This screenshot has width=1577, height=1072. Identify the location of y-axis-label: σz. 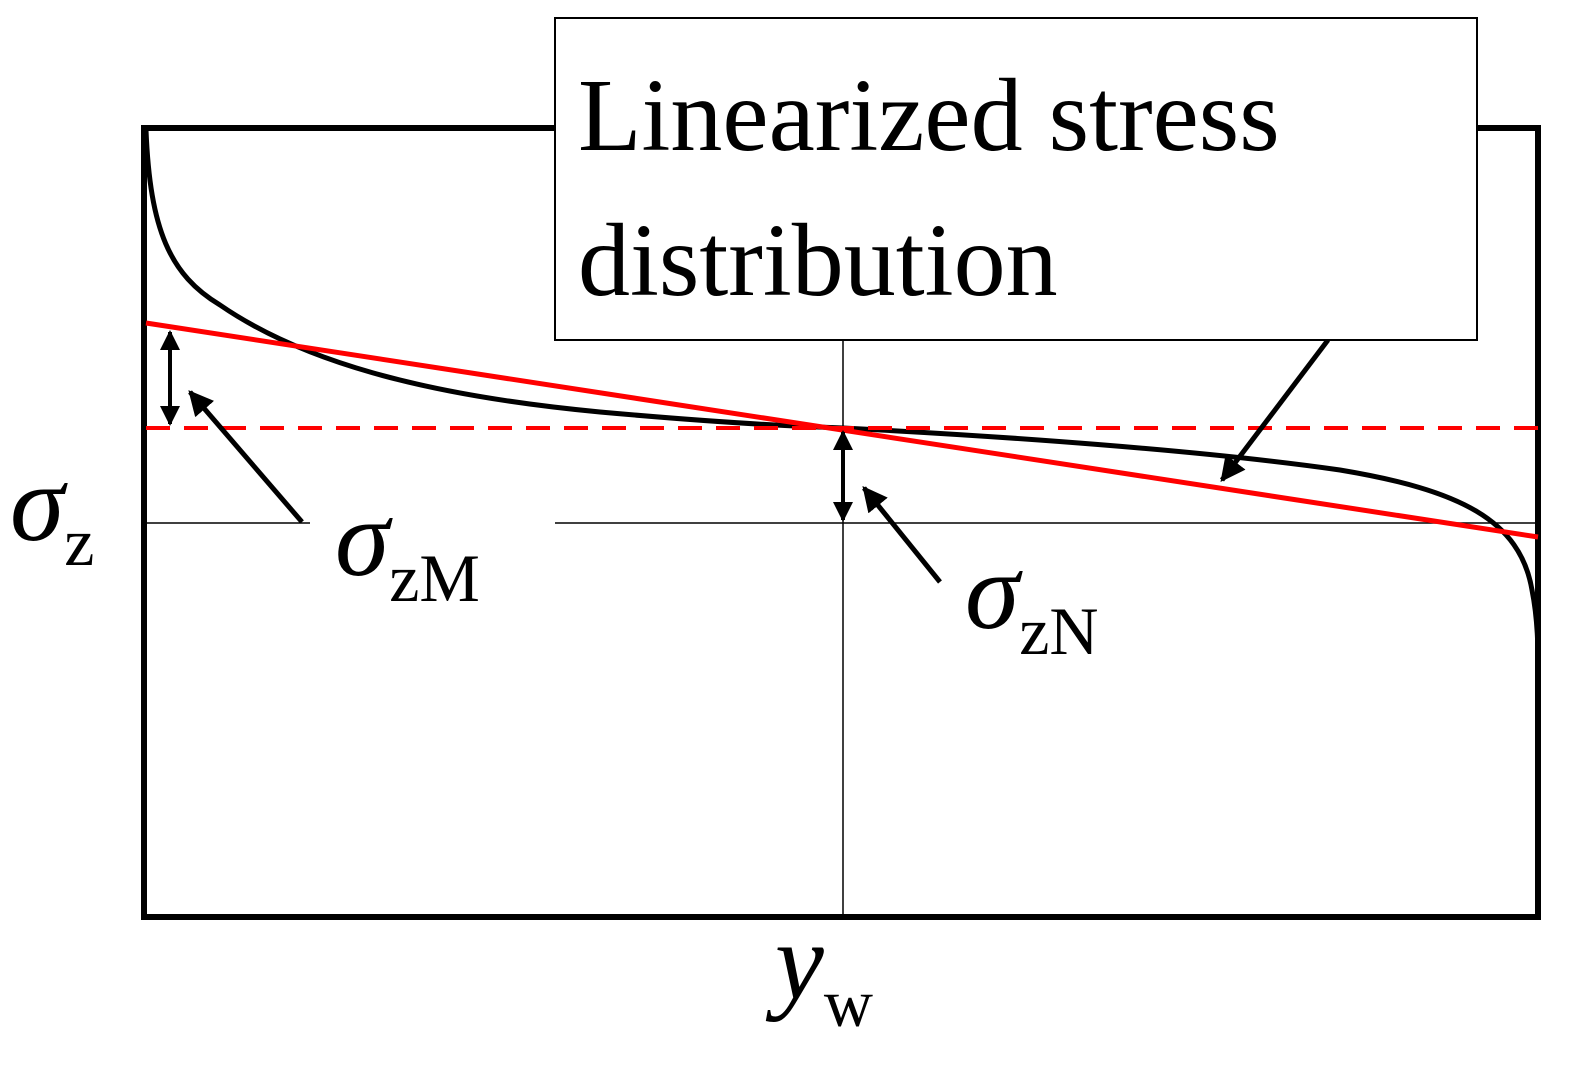
(52, 511).